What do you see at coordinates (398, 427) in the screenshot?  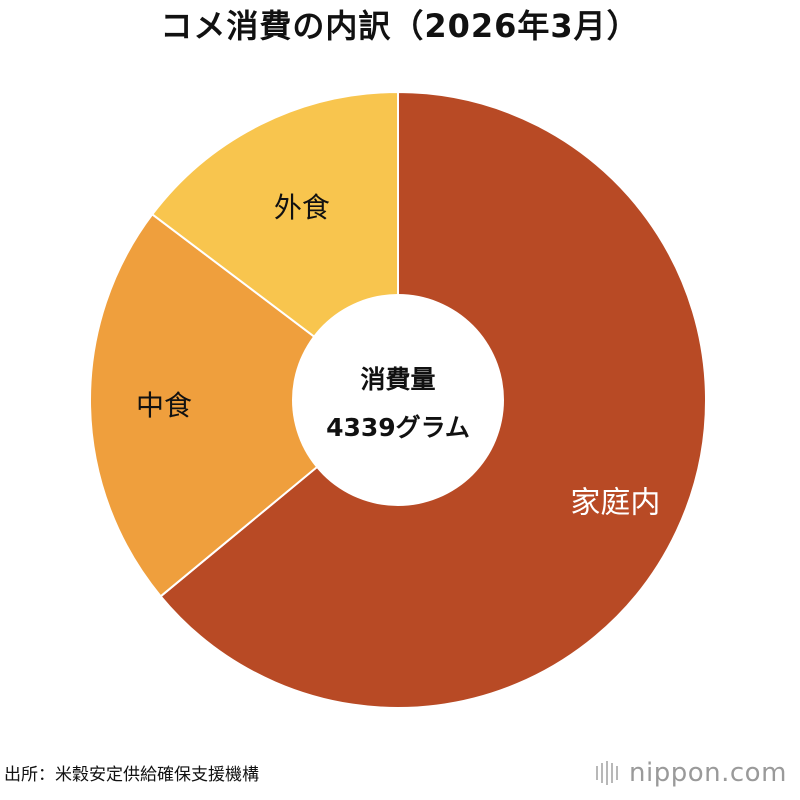 I see `center-value: 4339グラム` at bounding box center [398, 427].